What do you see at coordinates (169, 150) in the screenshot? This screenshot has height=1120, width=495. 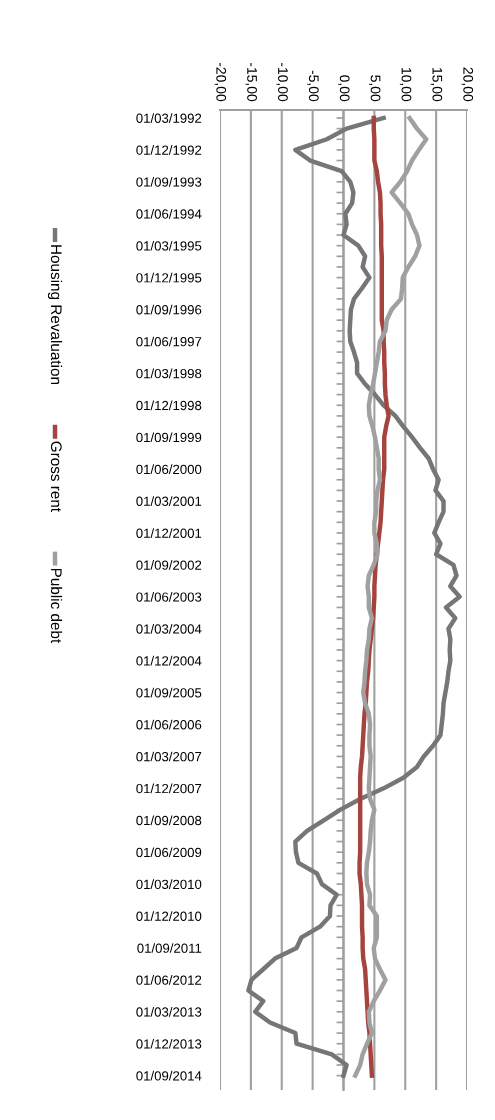 I see `y-tick-label: 01/12/1992` at bounding box center [169, 150].